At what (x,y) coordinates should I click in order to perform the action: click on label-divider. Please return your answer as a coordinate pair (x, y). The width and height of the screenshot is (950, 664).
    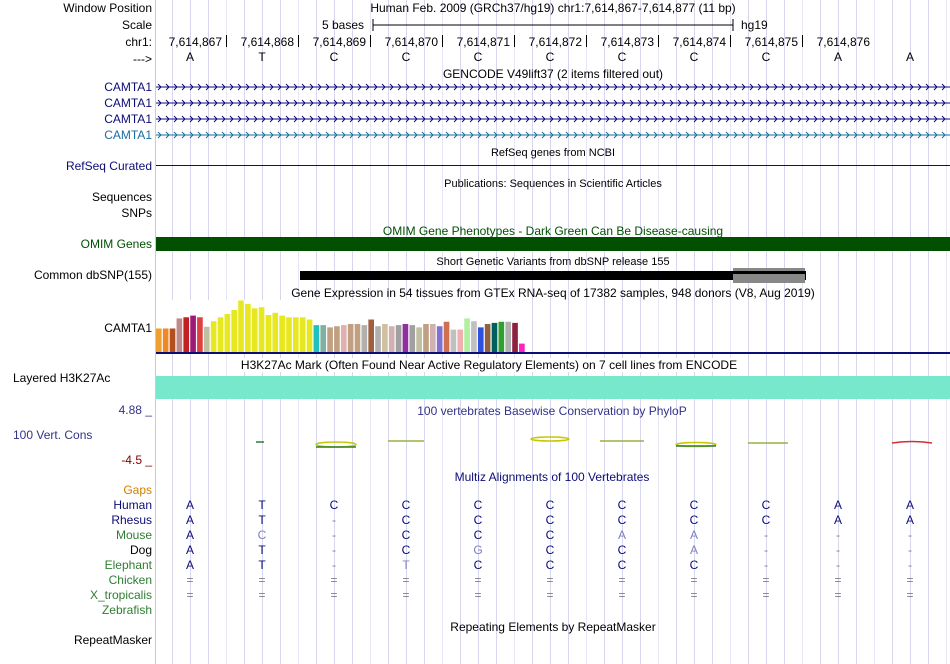
    Looking at the image, I should click on (155, 332).